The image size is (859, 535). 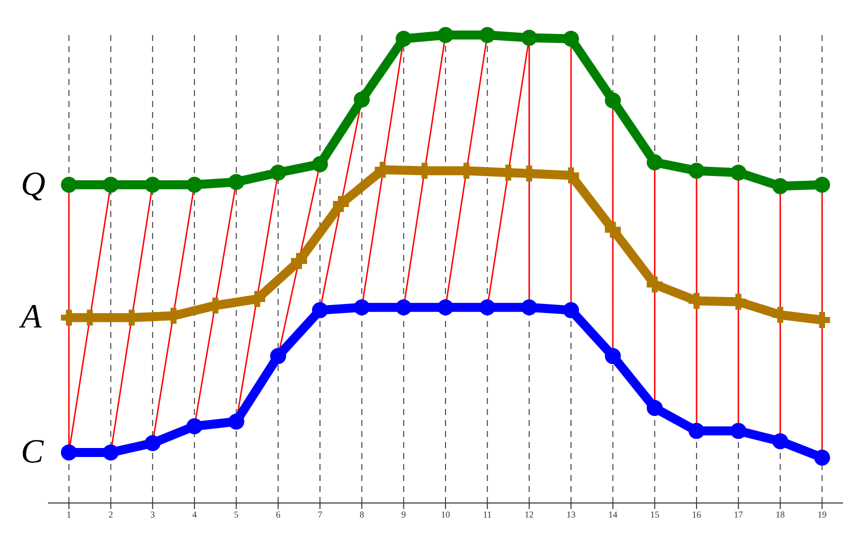 I want to click on x-tick-label: 13, so click(x=571, y=514).